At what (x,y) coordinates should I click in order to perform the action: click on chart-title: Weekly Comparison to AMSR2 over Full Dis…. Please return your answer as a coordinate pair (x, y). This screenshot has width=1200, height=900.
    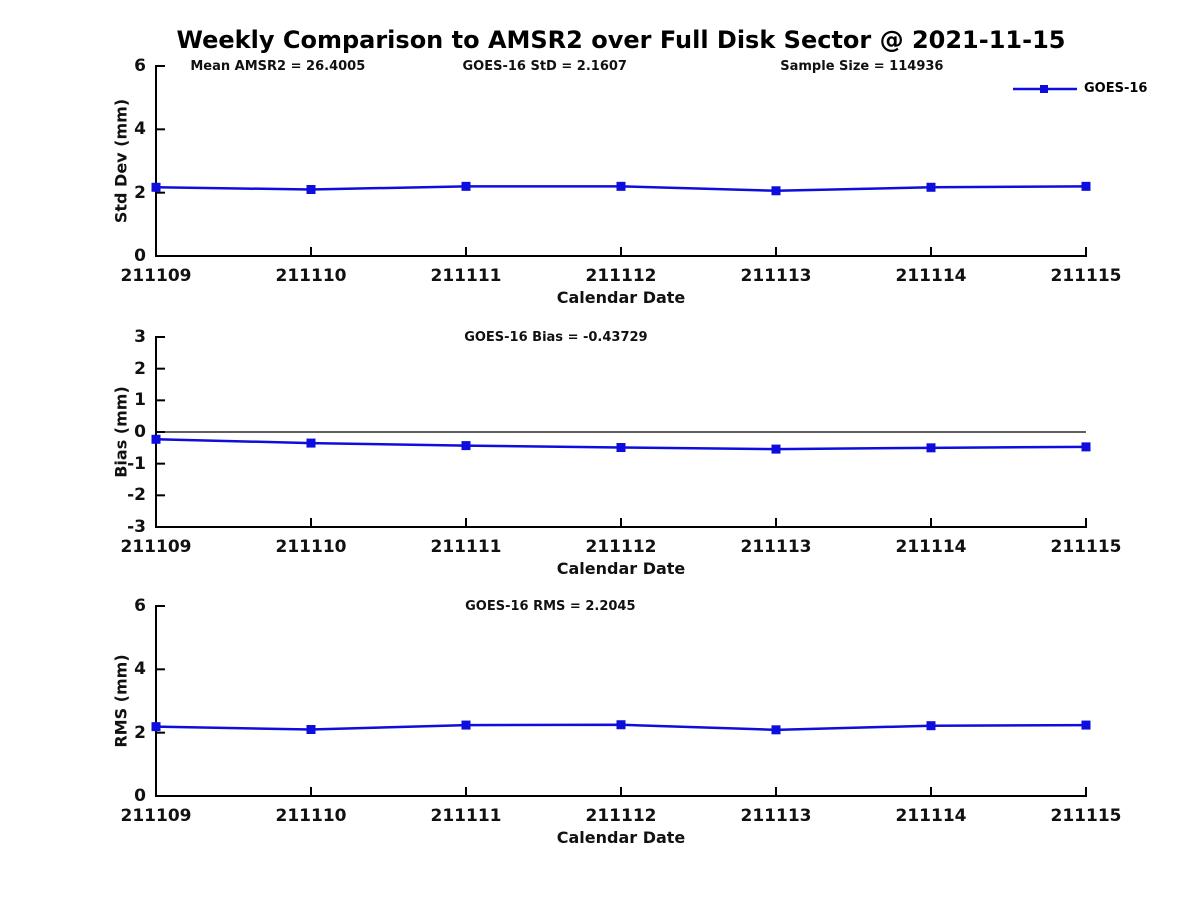
    Looking at the image, I should click on (621, 40).